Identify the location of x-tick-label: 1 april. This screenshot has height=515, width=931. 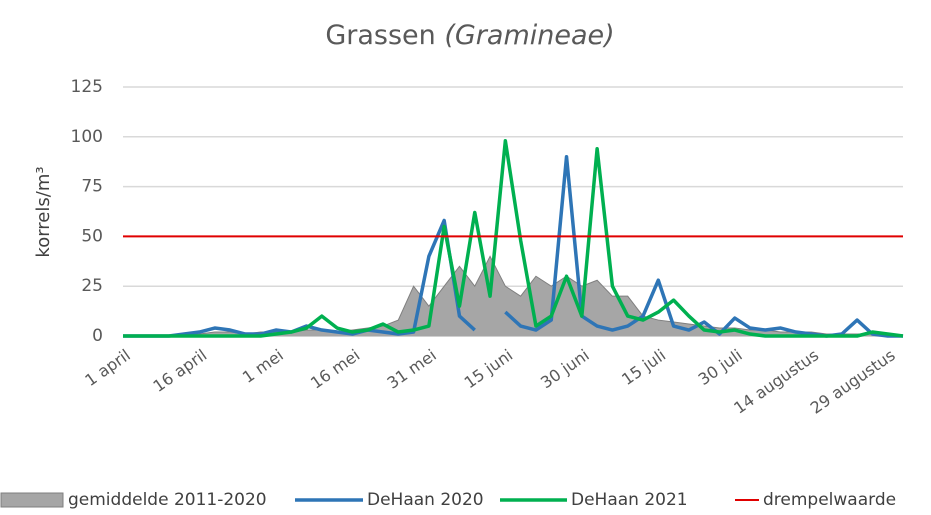
(107, 367).